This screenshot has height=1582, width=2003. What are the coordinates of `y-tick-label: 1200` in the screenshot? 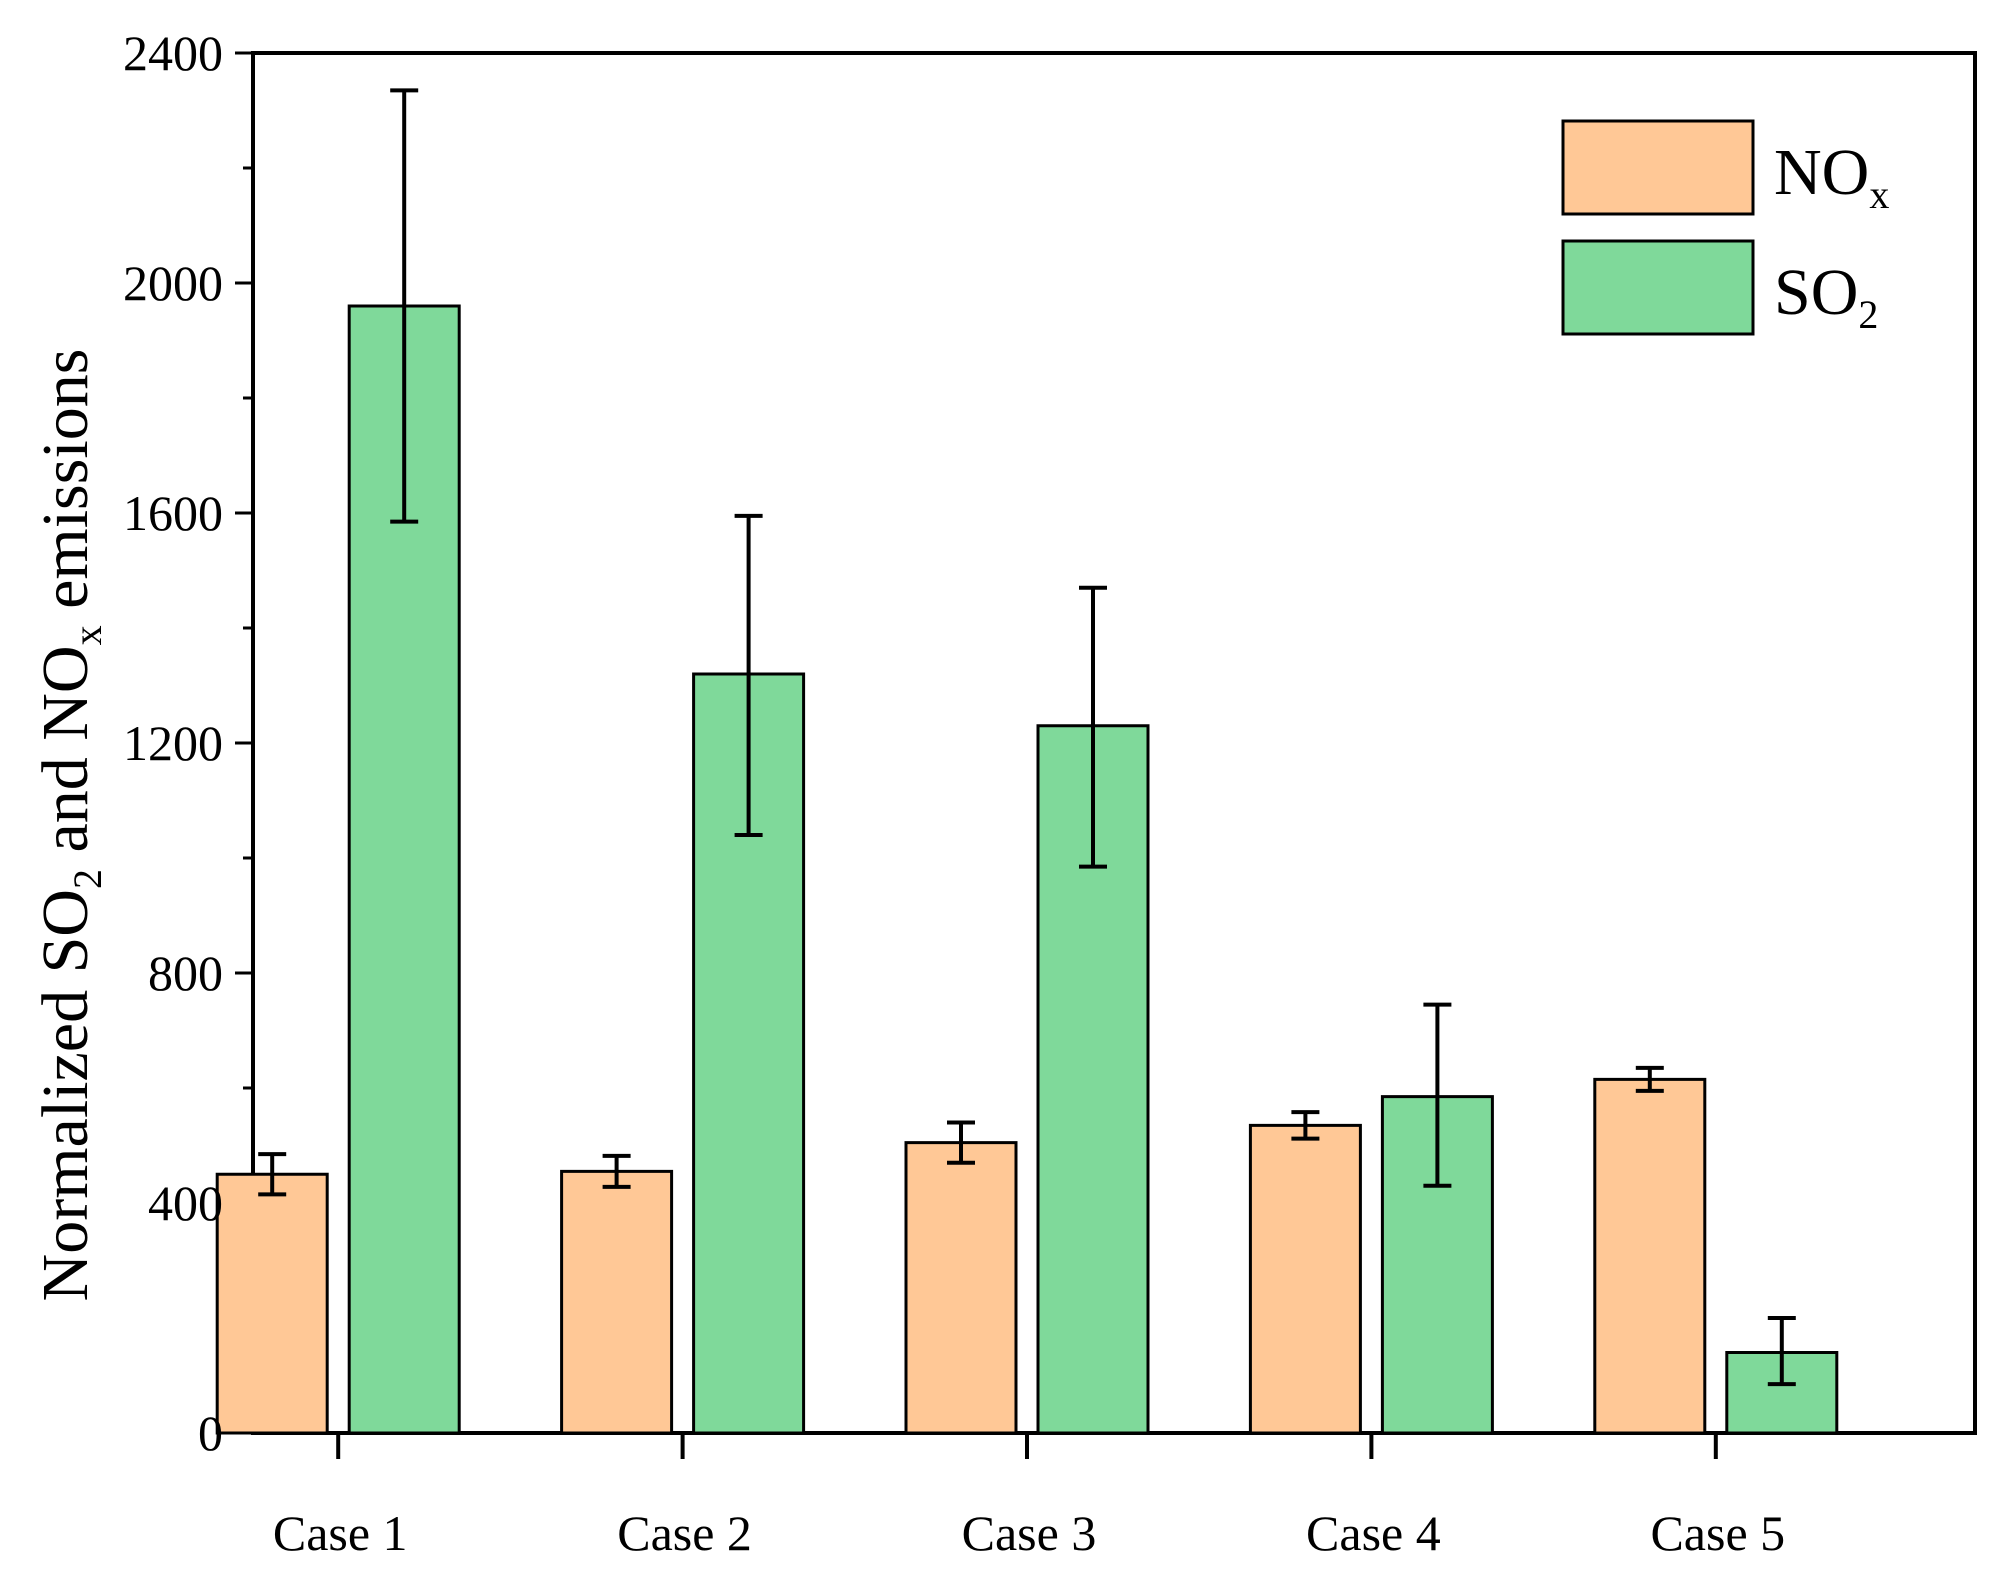 It's located at (173, 743).